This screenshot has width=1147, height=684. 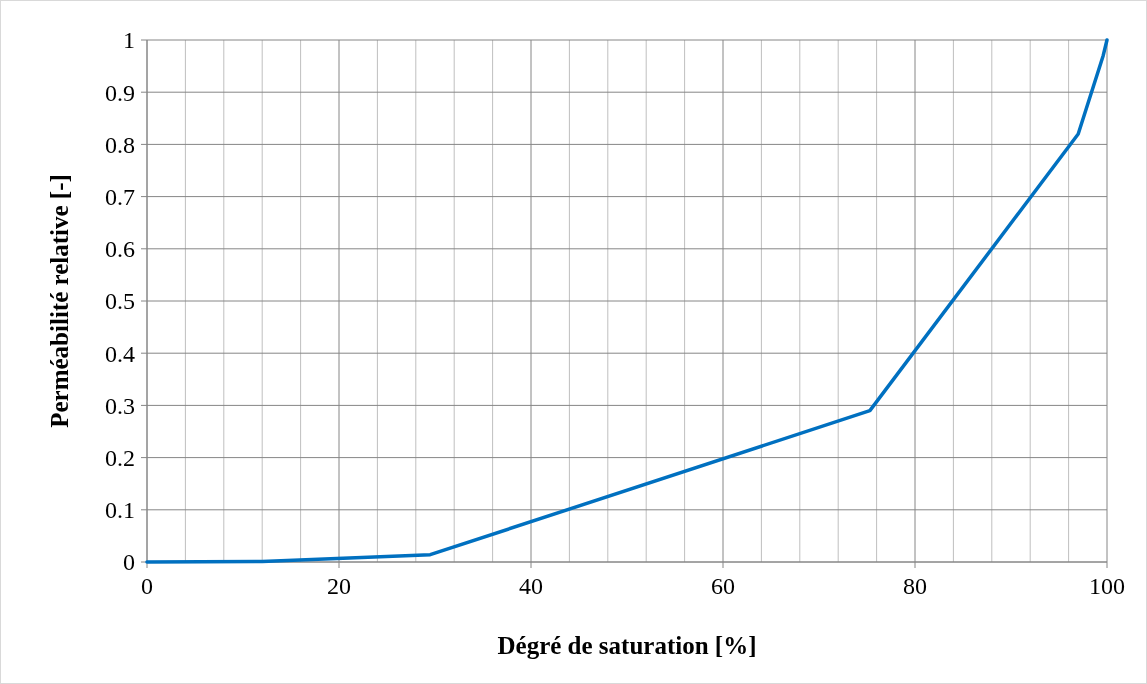 What do you see at coordinates (531, 586) in the screenshot?
I see `x-tick-label: 40` at bounding box center [531, 586].